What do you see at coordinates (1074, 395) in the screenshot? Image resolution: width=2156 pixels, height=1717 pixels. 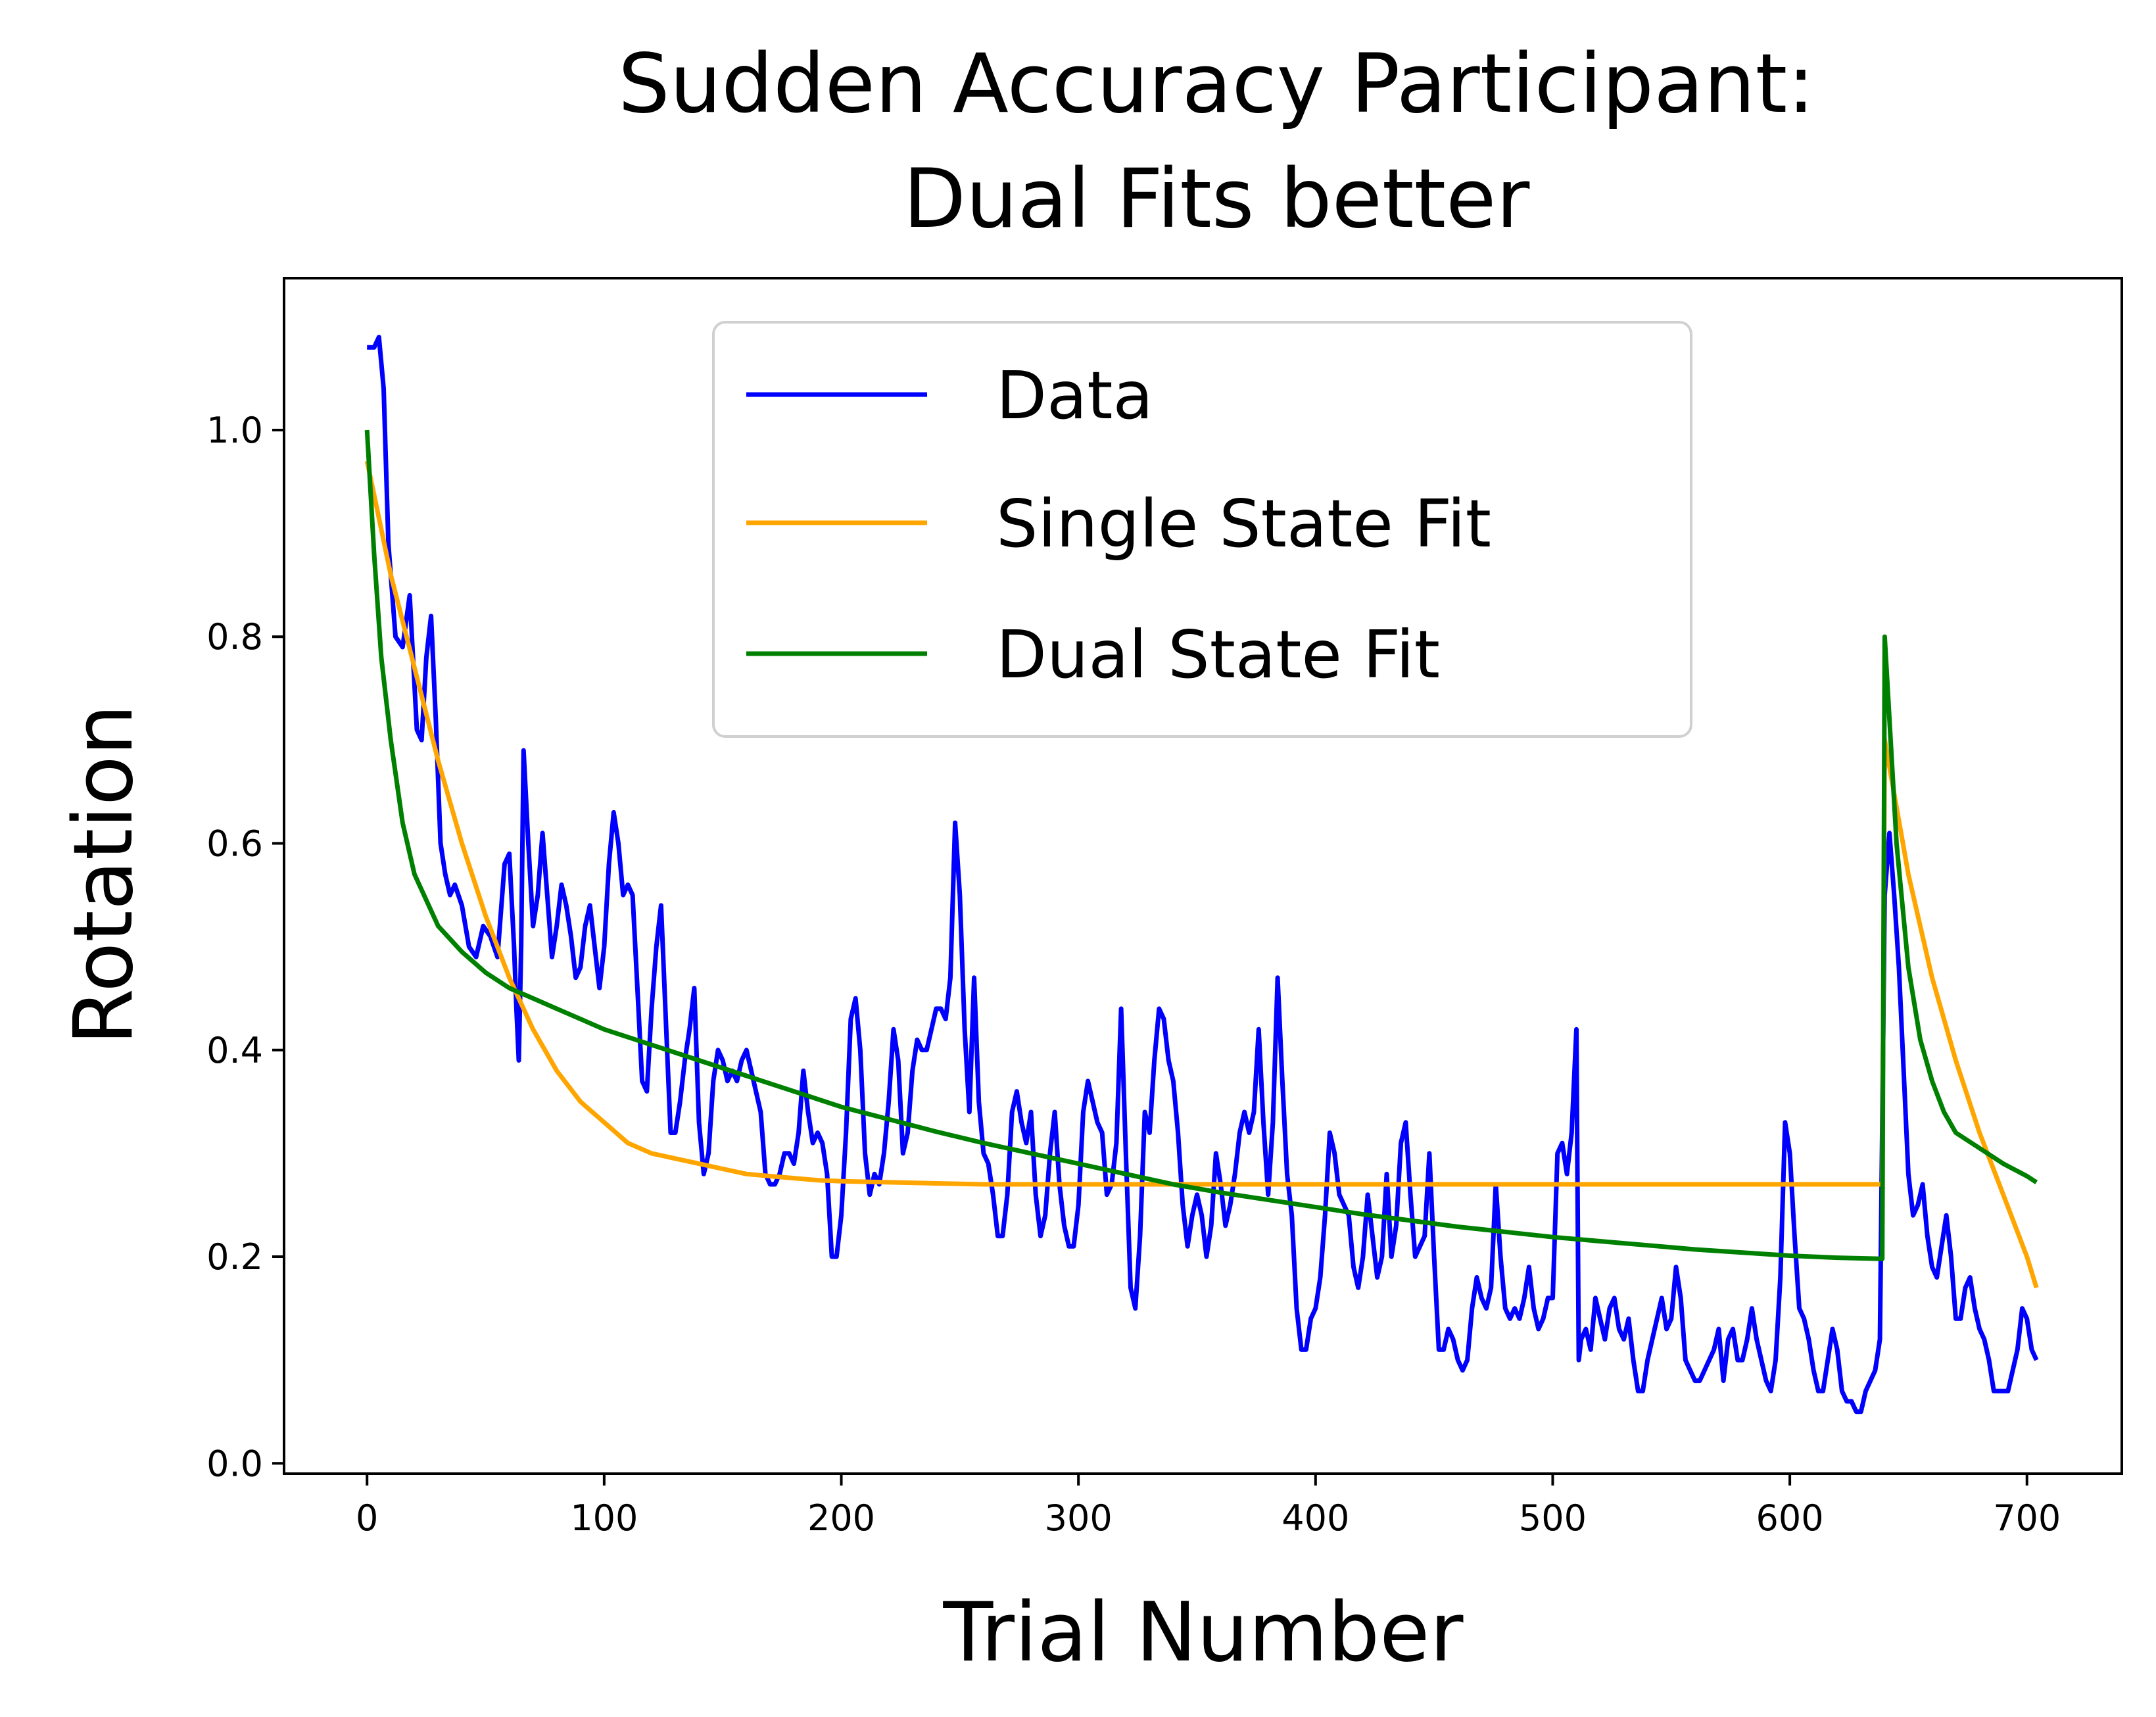 I see `legend-label-data: Data` at bounding box center [1074, 395].